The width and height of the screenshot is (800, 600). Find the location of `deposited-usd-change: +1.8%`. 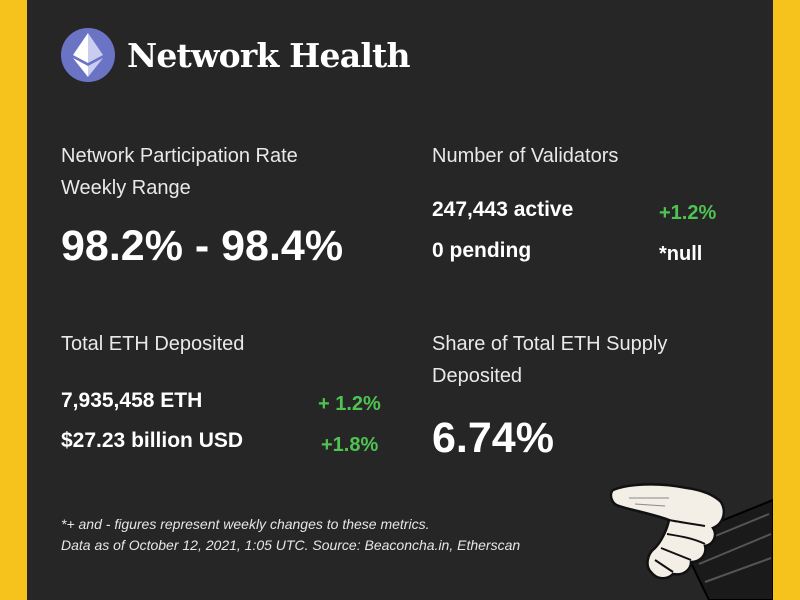

deposited-usd-change: +1.8% is located at coordinates (350, 445).